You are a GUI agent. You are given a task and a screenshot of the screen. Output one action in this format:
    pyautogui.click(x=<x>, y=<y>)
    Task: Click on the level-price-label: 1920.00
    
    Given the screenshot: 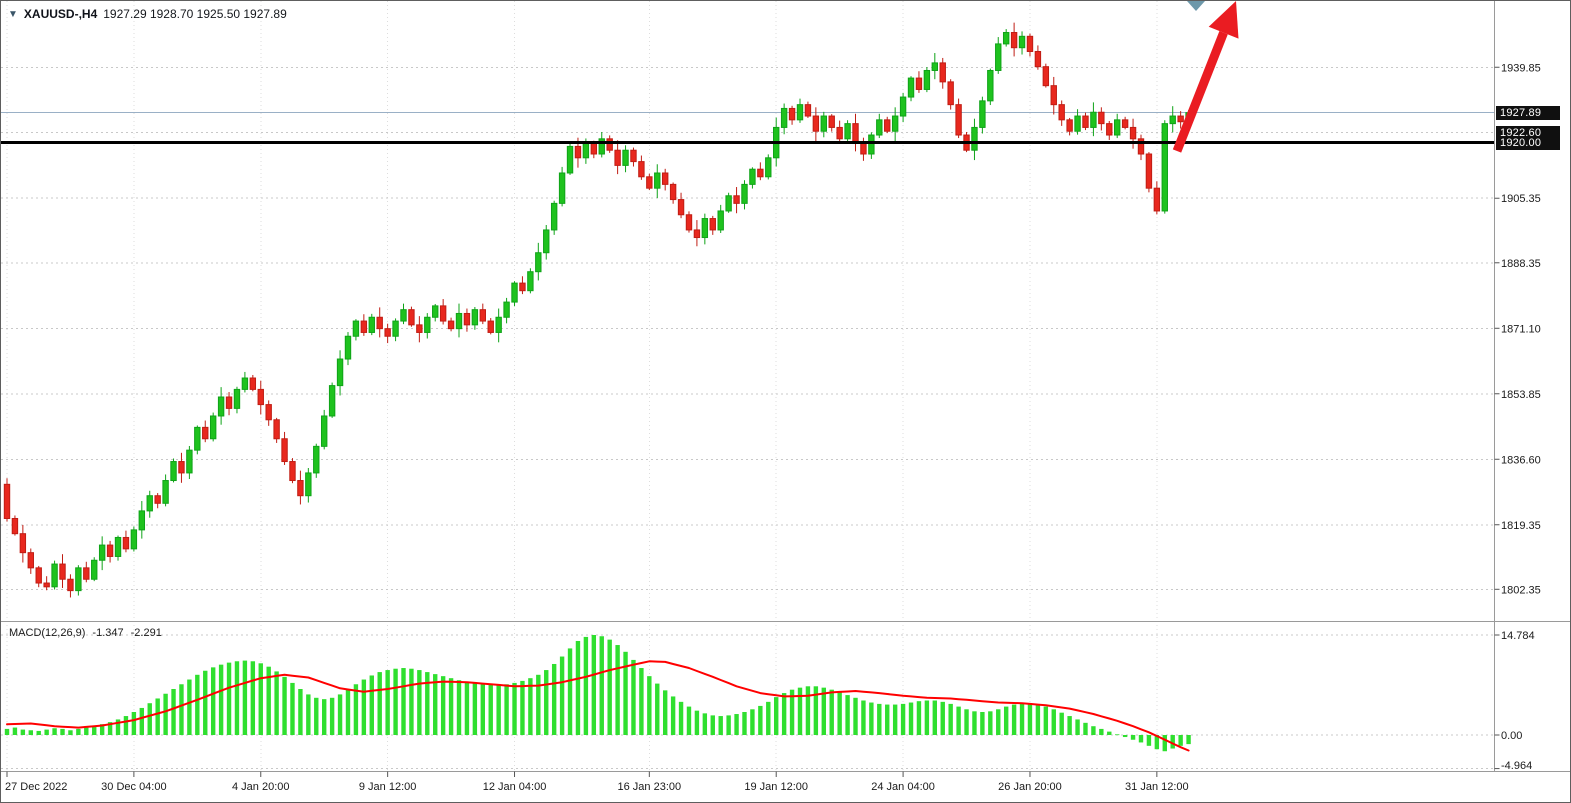 What is the action you would take?
    pyautogui.click(x=1528, y=142)
    